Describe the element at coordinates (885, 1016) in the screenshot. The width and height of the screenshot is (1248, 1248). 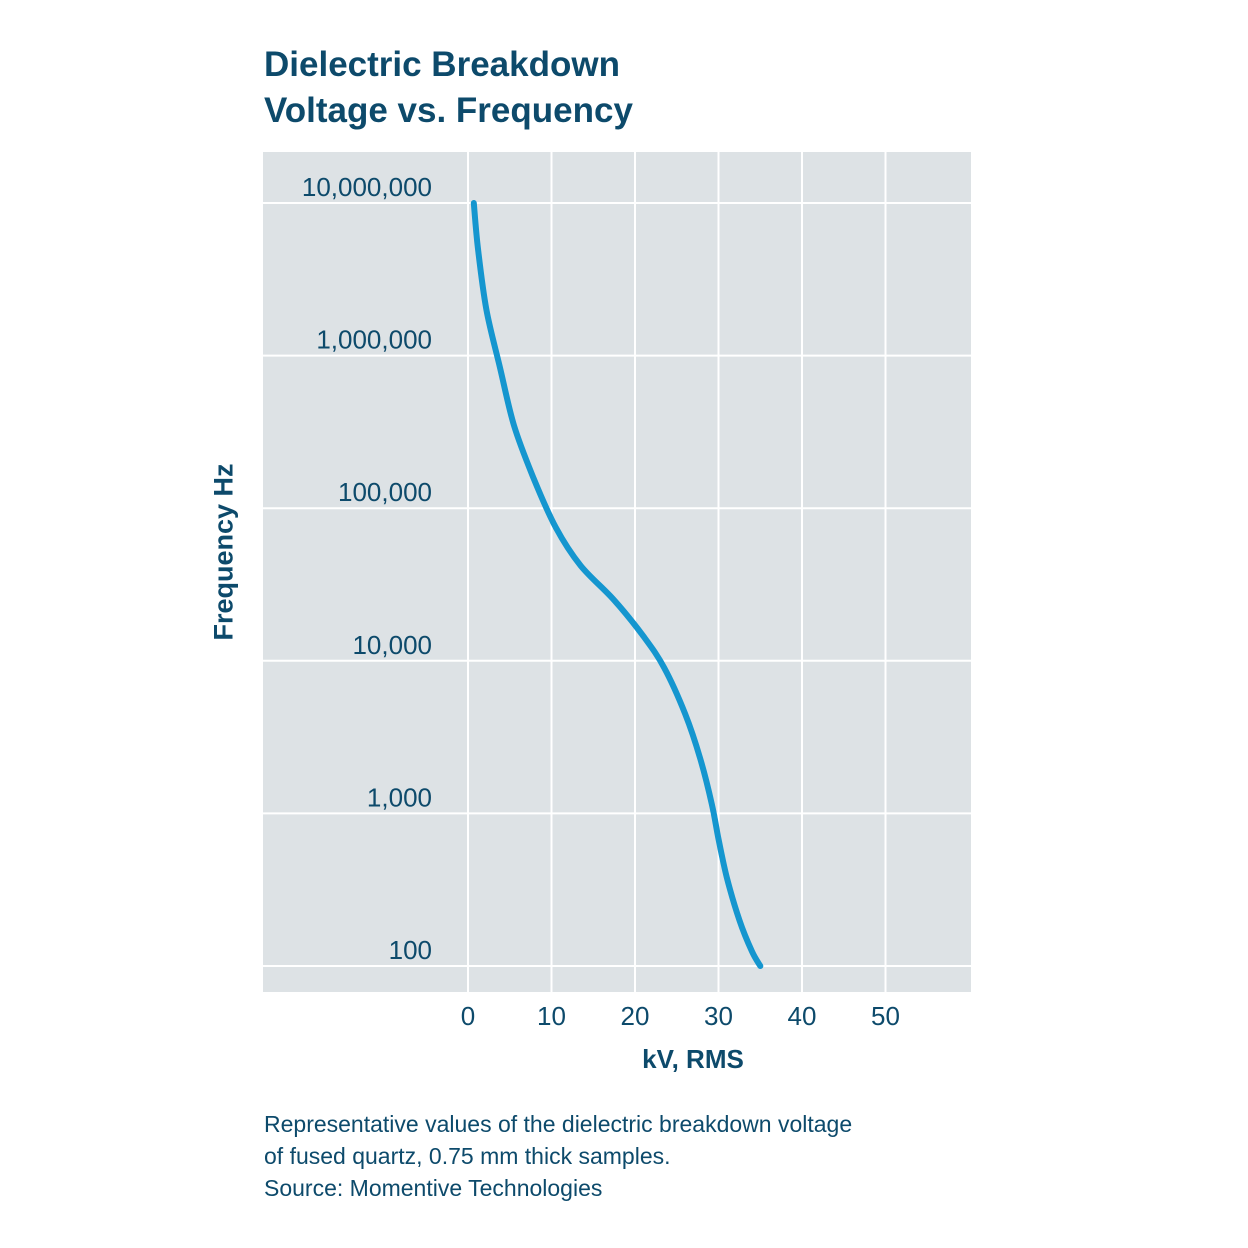
I see `x-tick-label-5: 50` at that location.